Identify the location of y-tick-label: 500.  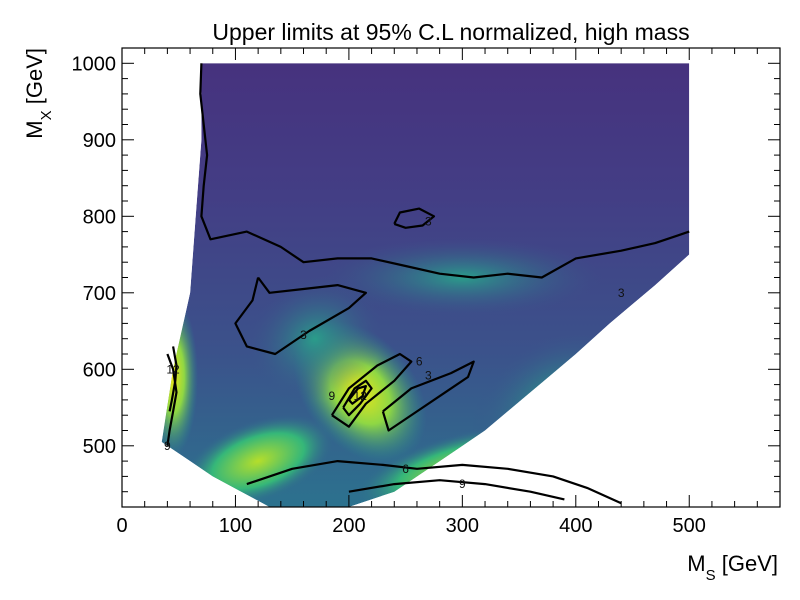
(99, 447).